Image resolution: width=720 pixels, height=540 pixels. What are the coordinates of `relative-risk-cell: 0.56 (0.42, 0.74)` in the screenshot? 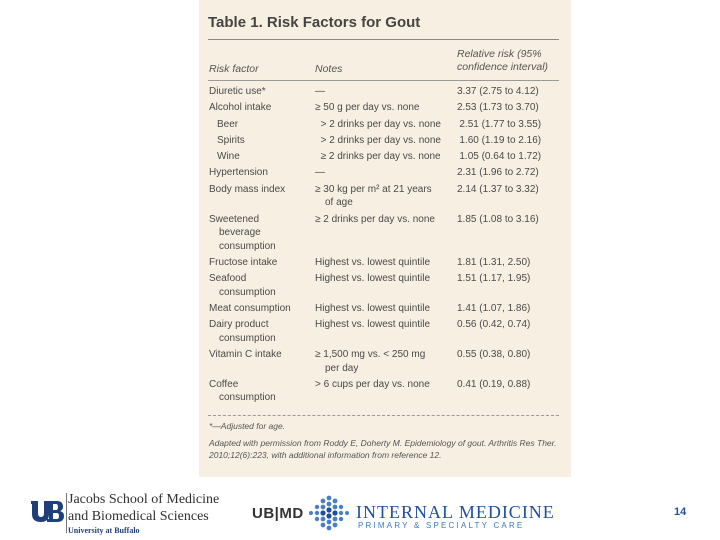 It's located at (494, 325).